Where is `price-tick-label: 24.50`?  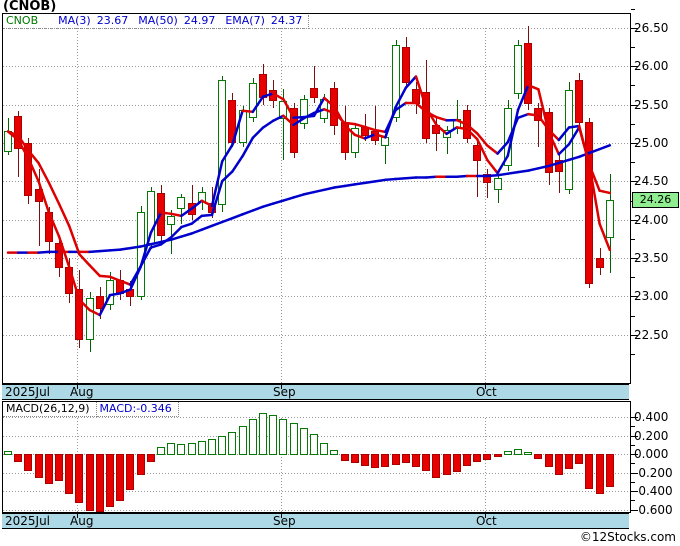
price-tick-label: 24.50 is located at coordinates (651, 181).